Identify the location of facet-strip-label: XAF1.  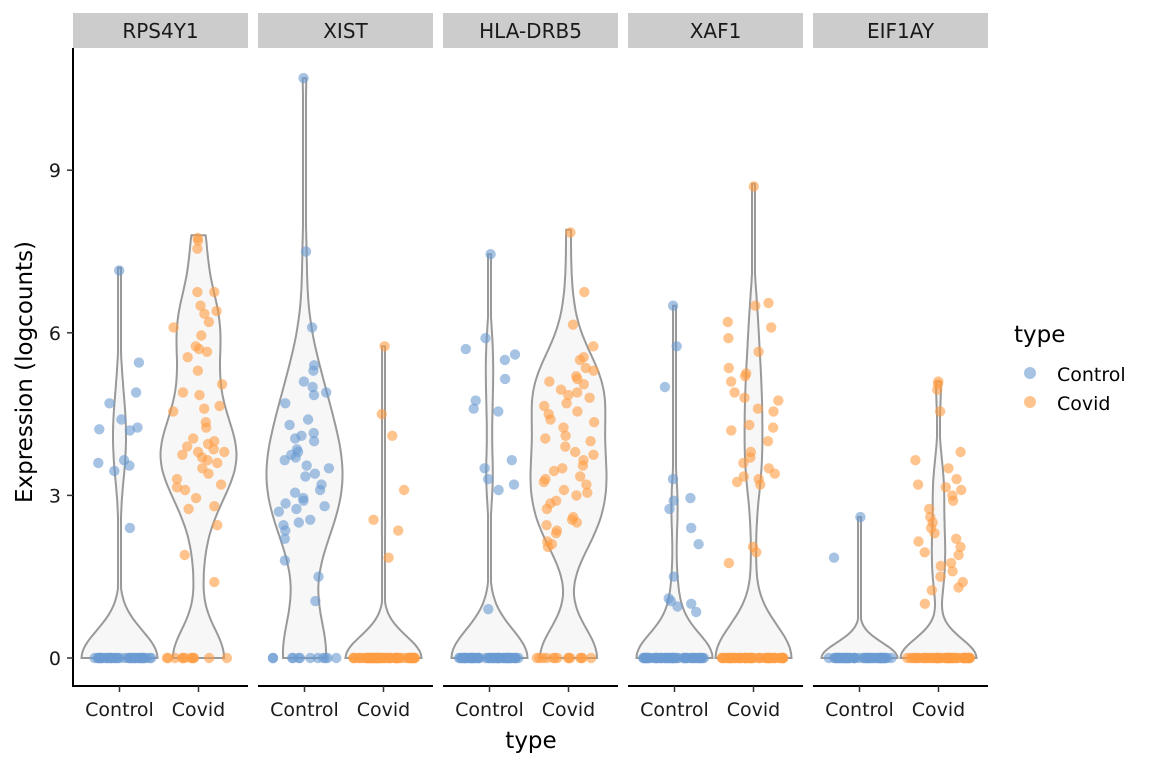
(716, 31).